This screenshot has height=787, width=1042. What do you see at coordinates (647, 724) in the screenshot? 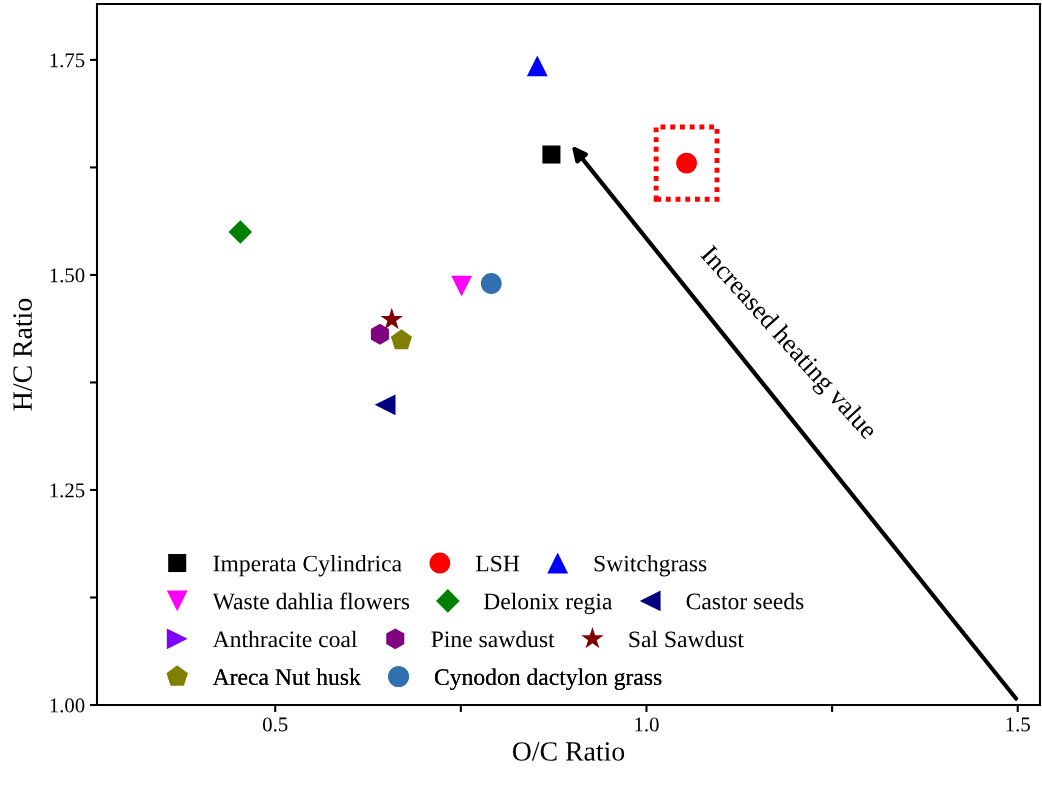
I see `x-tick-label: 1.0` at bounding box center [647, 724].